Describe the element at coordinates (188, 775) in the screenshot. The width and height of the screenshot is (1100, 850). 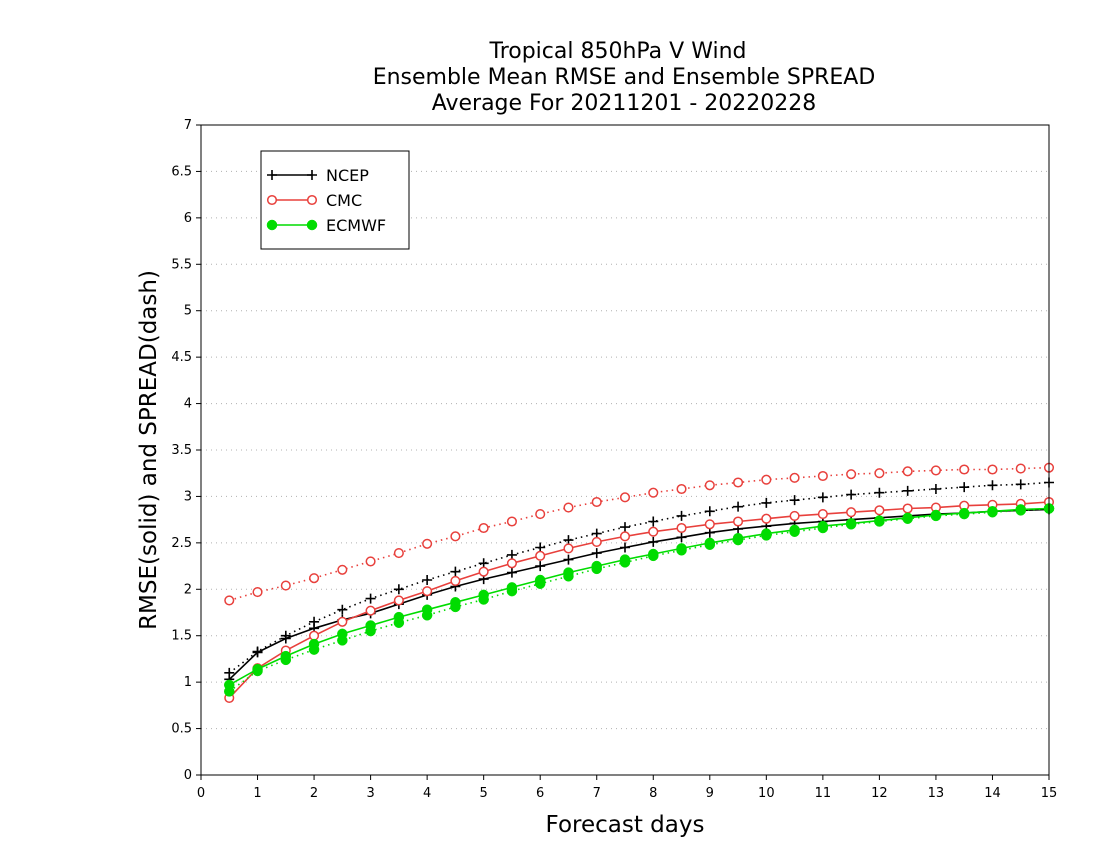
I see `y-tick-label: 0` at that location.